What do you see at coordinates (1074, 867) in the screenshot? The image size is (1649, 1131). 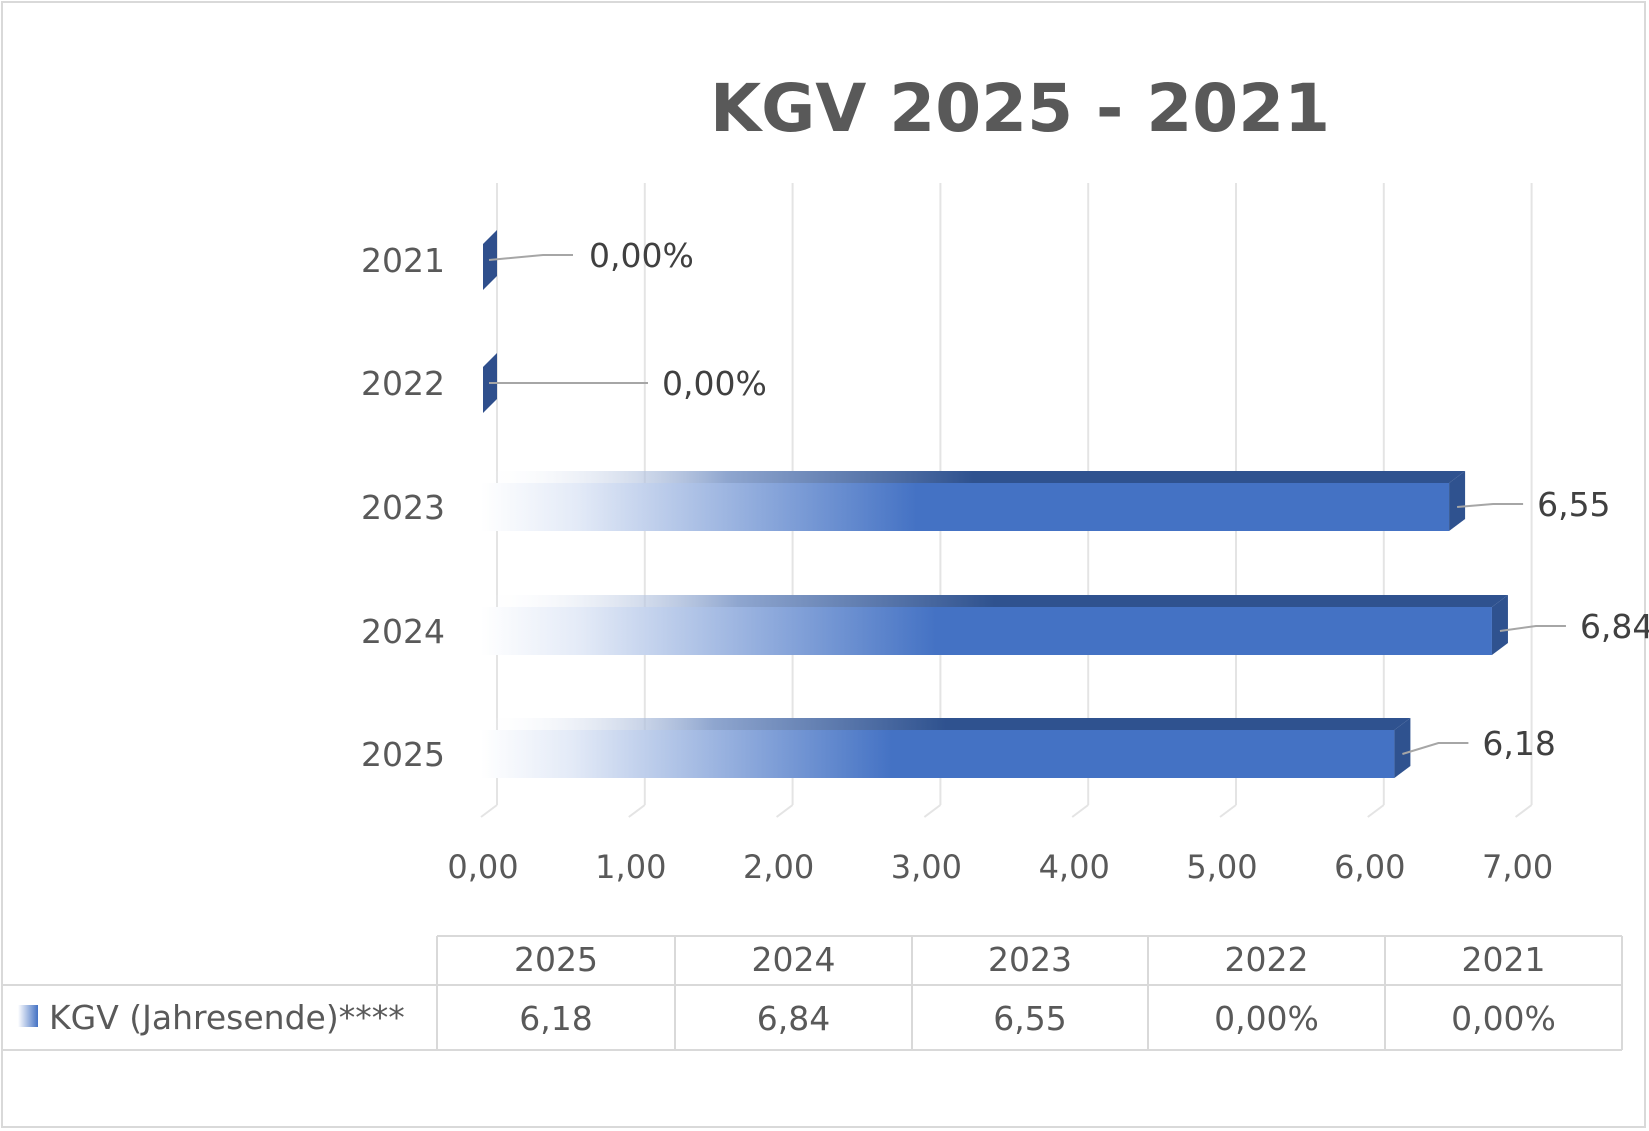 I see `x-tick-label: 4,00` at bounding box center [1074, 867].